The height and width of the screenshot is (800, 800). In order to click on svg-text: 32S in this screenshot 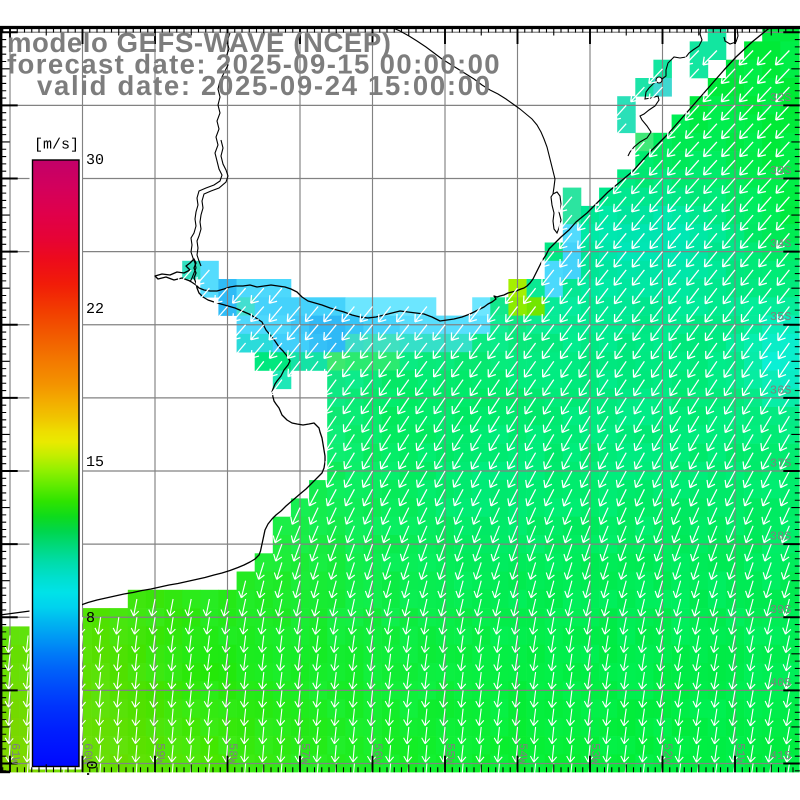, I will do `click(781, 98)`.